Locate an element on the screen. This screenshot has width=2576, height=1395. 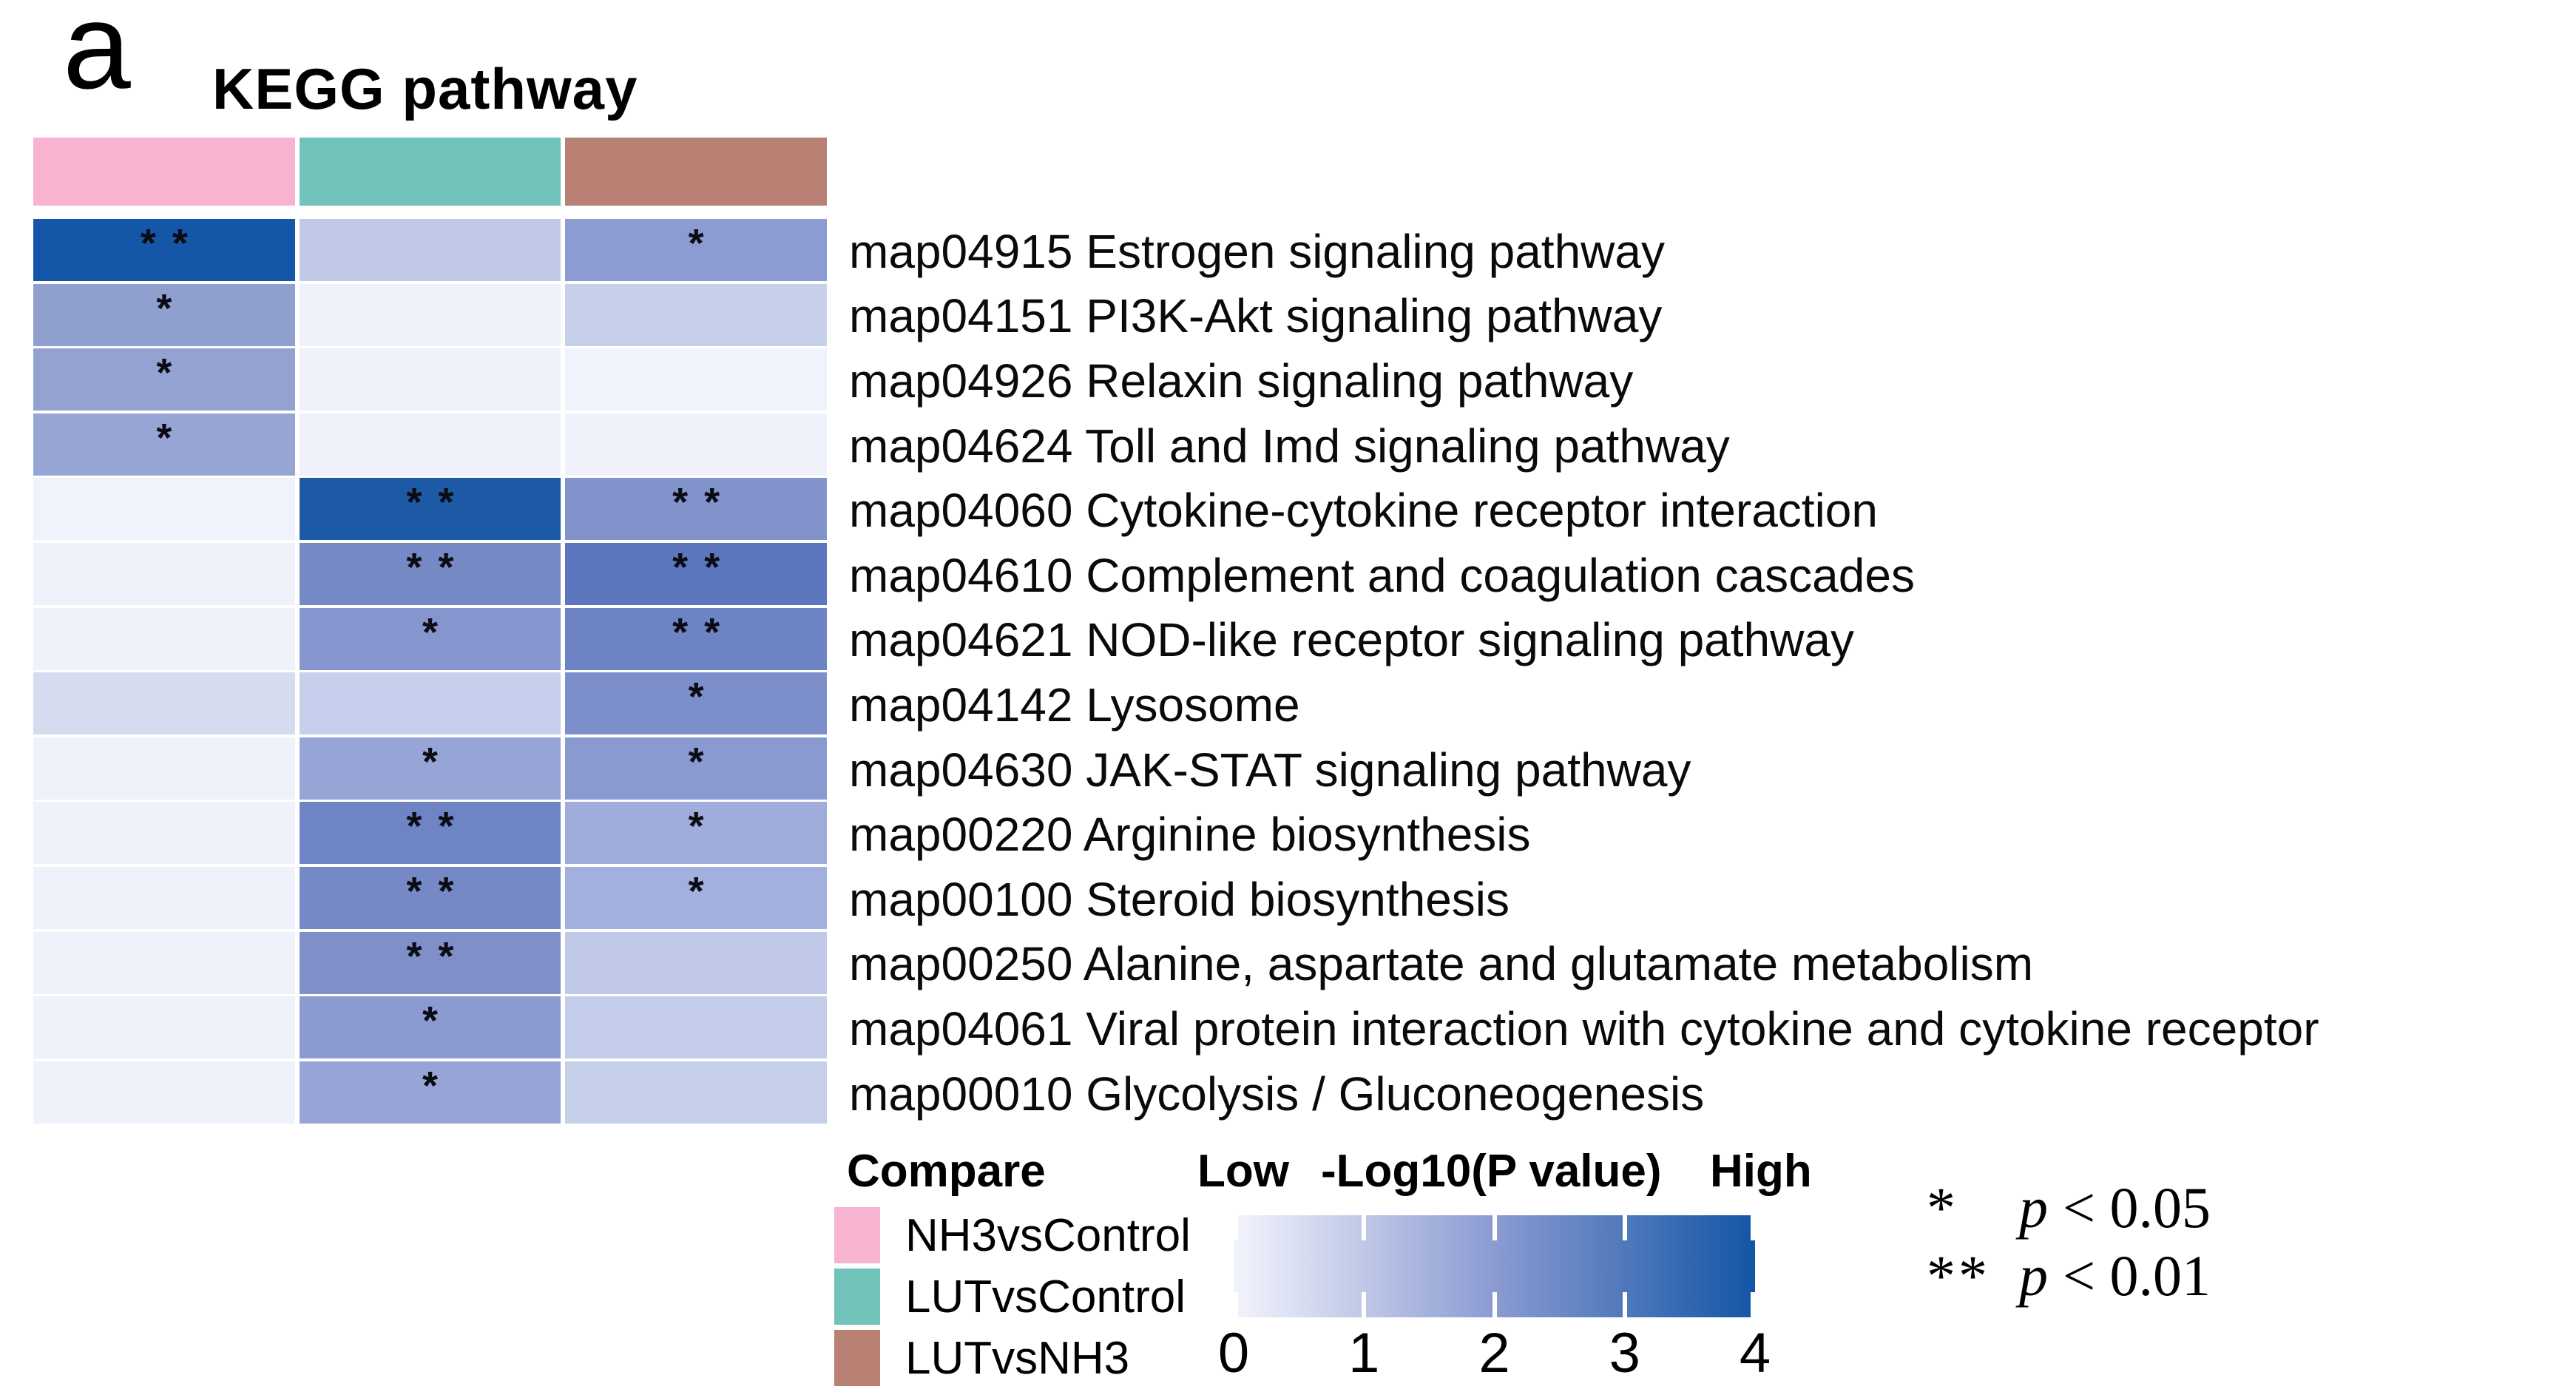
pathway-label: map00220 Arginine biosynthesis is located at coordinates (1190, 835).